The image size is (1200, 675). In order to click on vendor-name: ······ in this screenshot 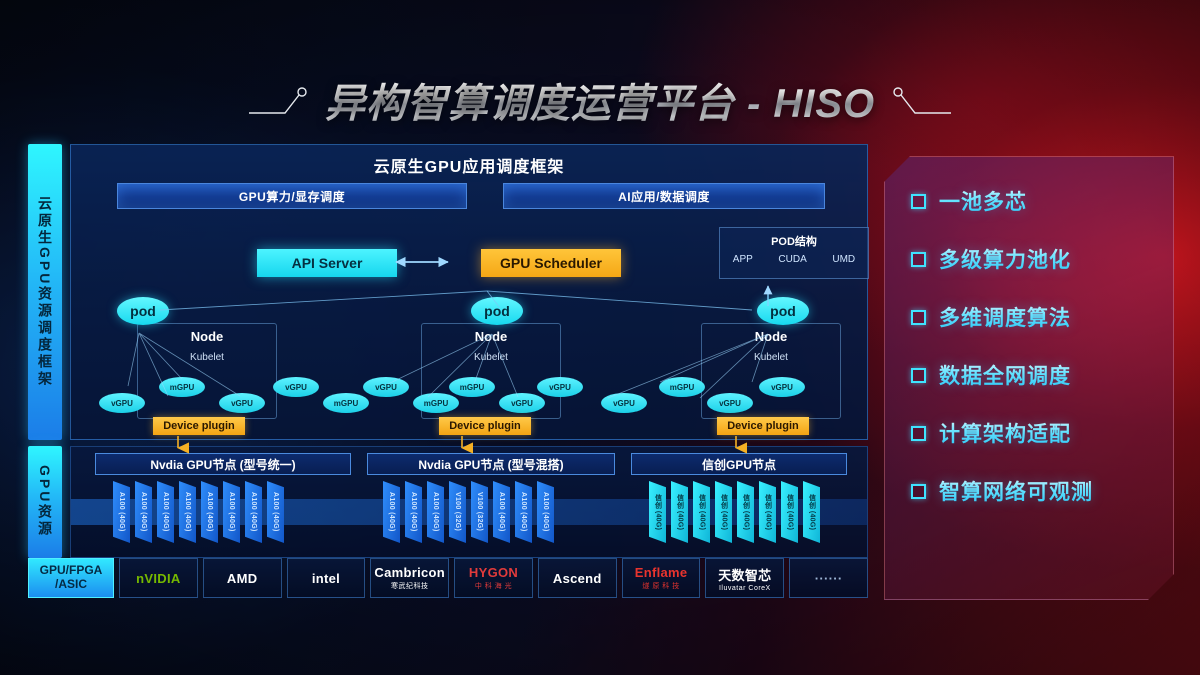, I will do `click(828, 578)`.